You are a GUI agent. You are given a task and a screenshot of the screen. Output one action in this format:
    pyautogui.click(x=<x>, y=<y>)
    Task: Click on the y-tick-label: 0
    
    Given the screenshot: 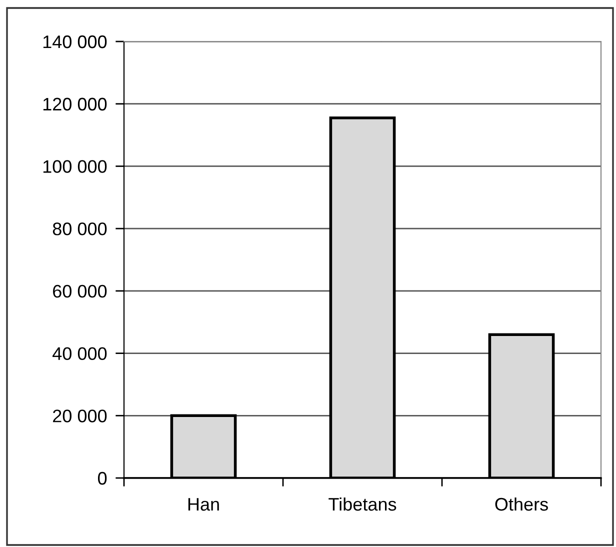 What is the action you would take?
    pyautogui.click(x=102, y=478)
    